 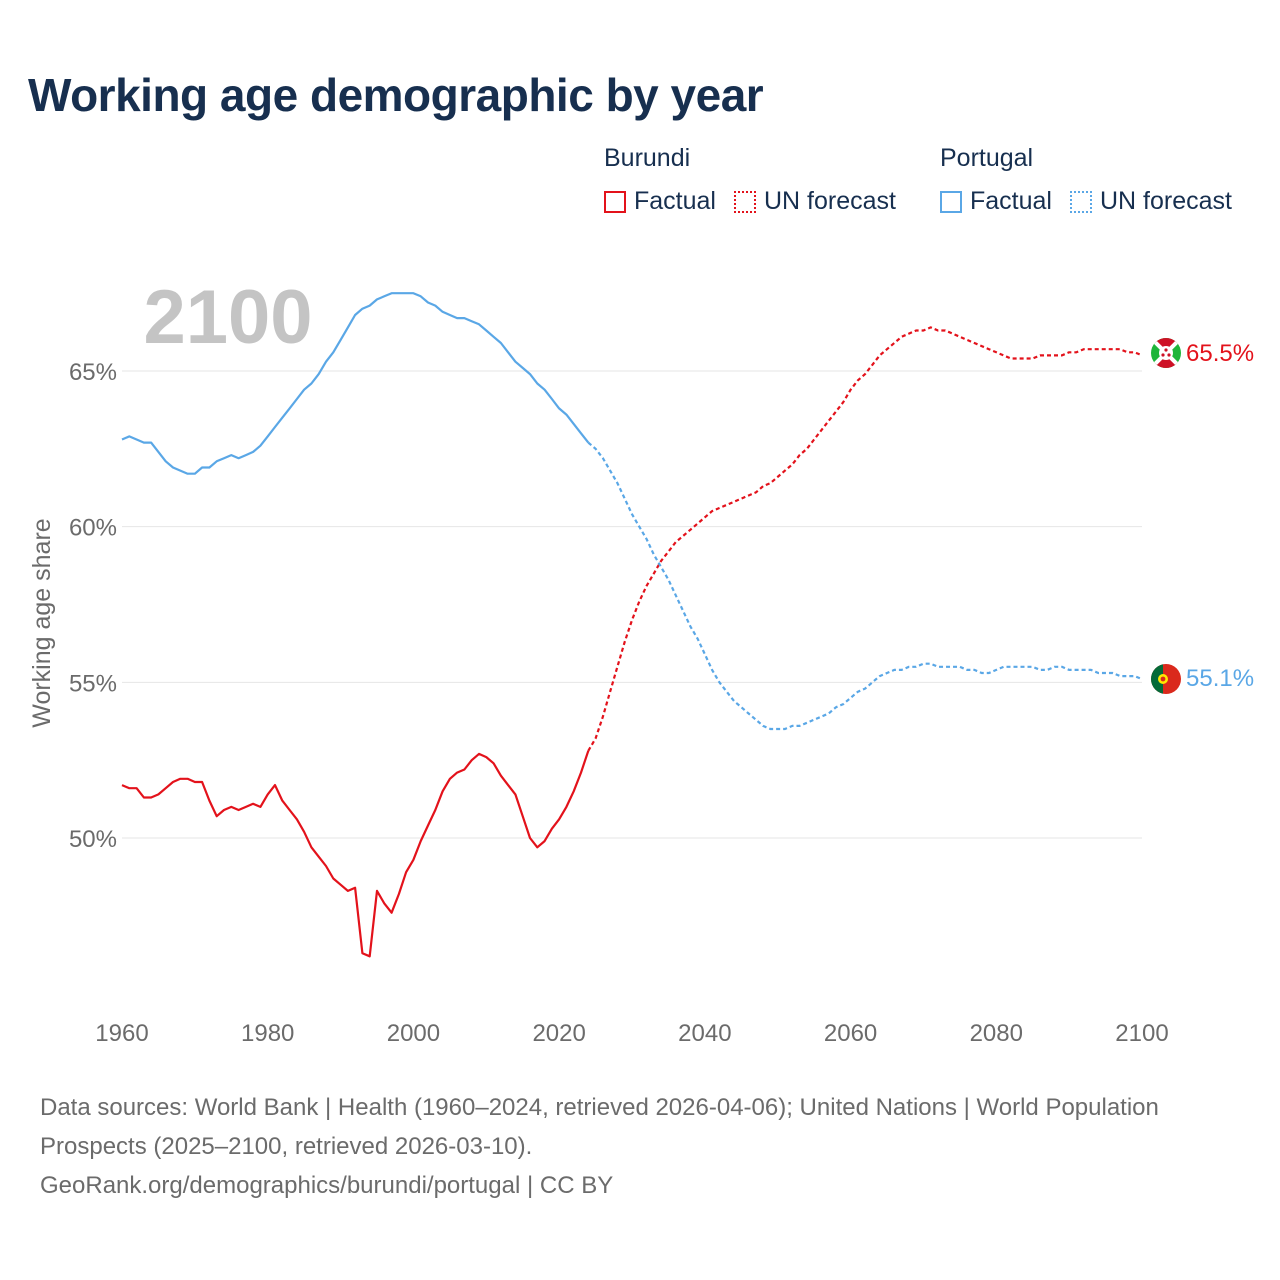 I want to click on y-tick-label: 65%, so click(x=93, y=372).